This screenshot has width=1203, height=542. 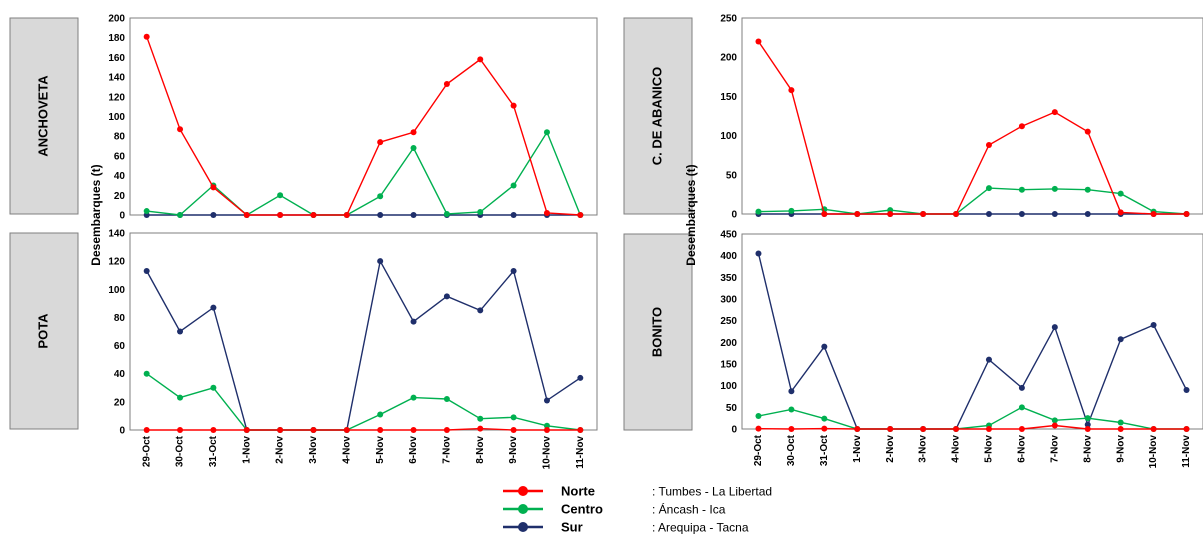 I want to click on y-tick-label: 20, so click(x=120, y=402).